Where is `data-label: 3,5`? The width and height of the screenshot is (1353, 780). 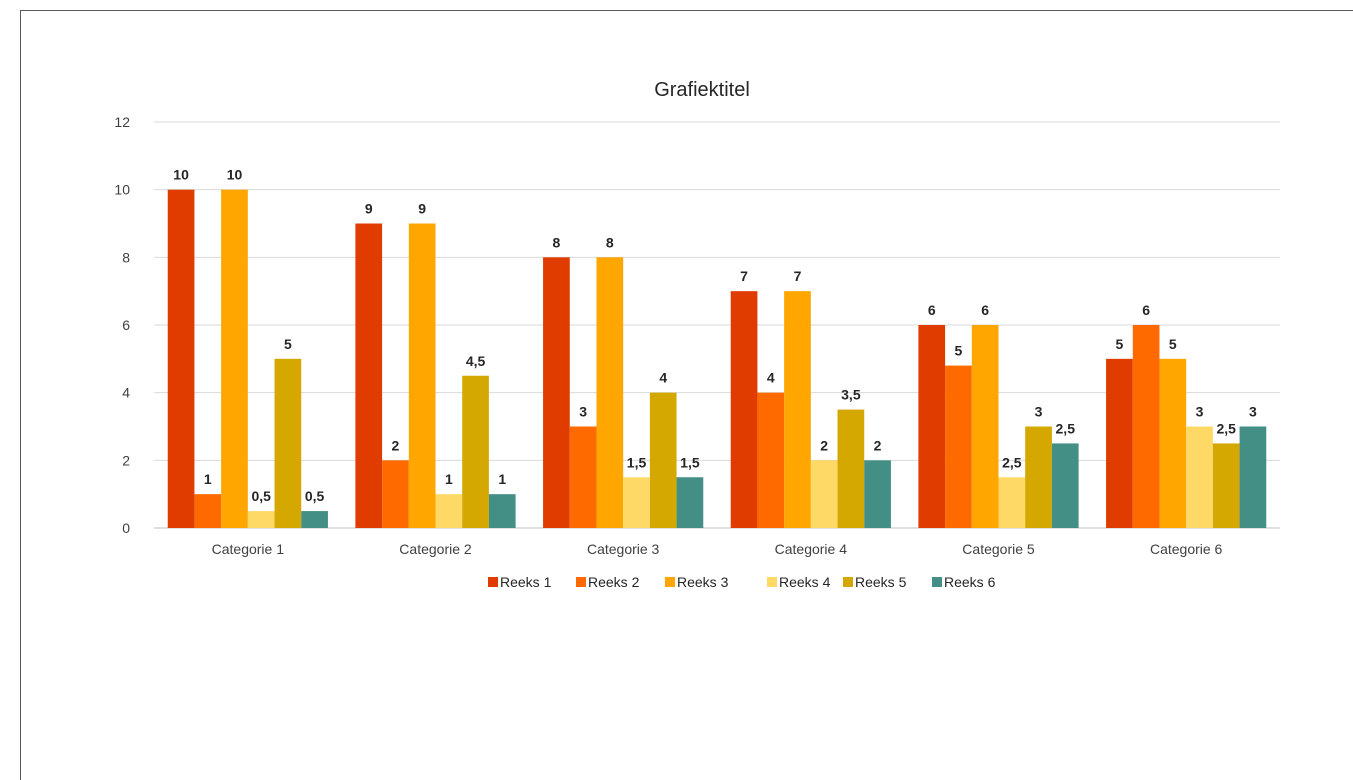 data-label: 3,5 is located at coordinates (851, 395).